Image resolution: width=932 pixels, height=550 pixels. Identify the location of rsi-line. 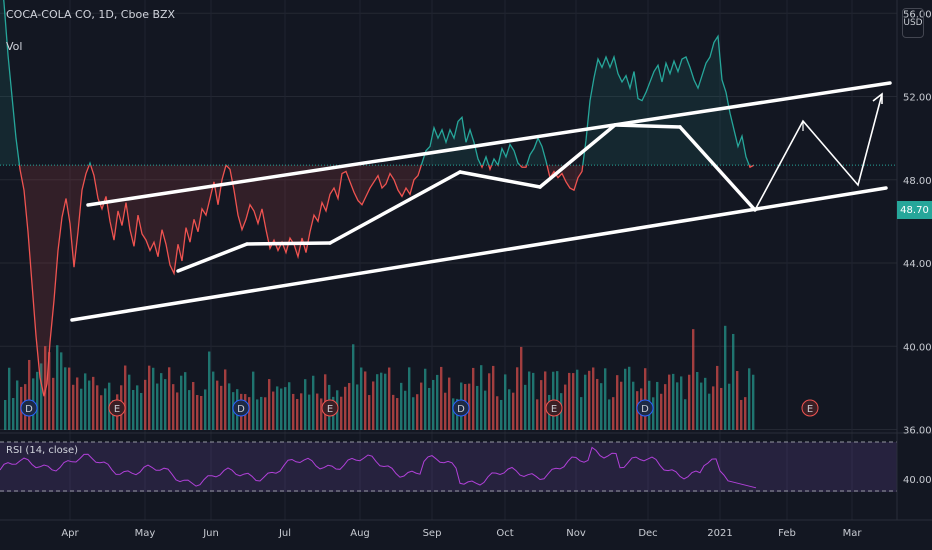
(378, 467).